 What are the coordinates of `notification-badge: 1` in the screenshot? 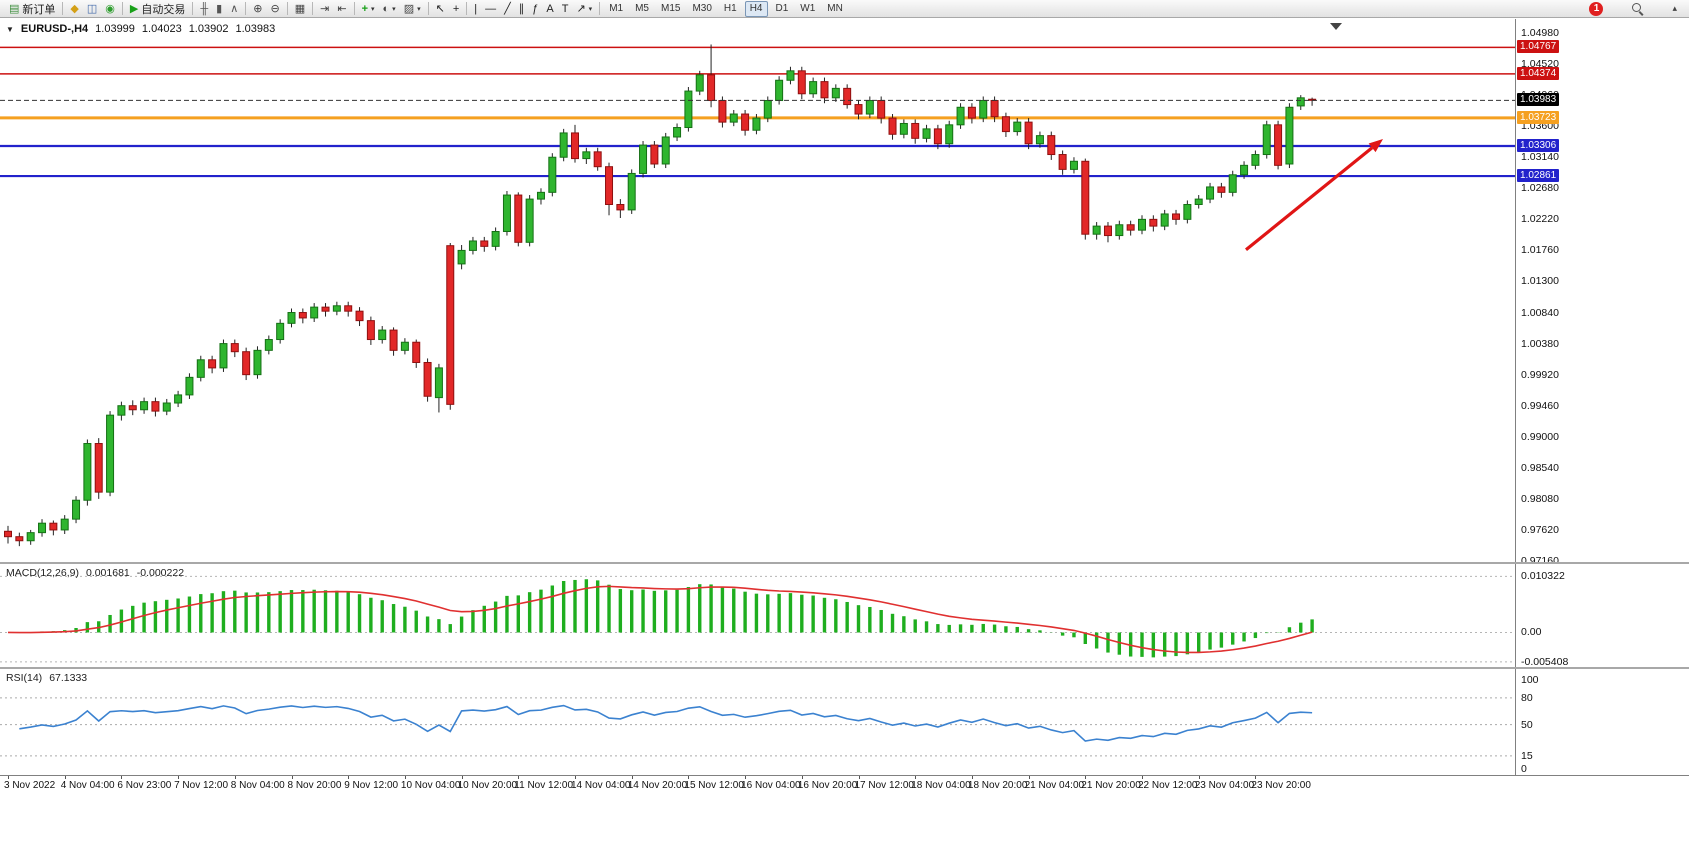 It's located at (1596, 8).